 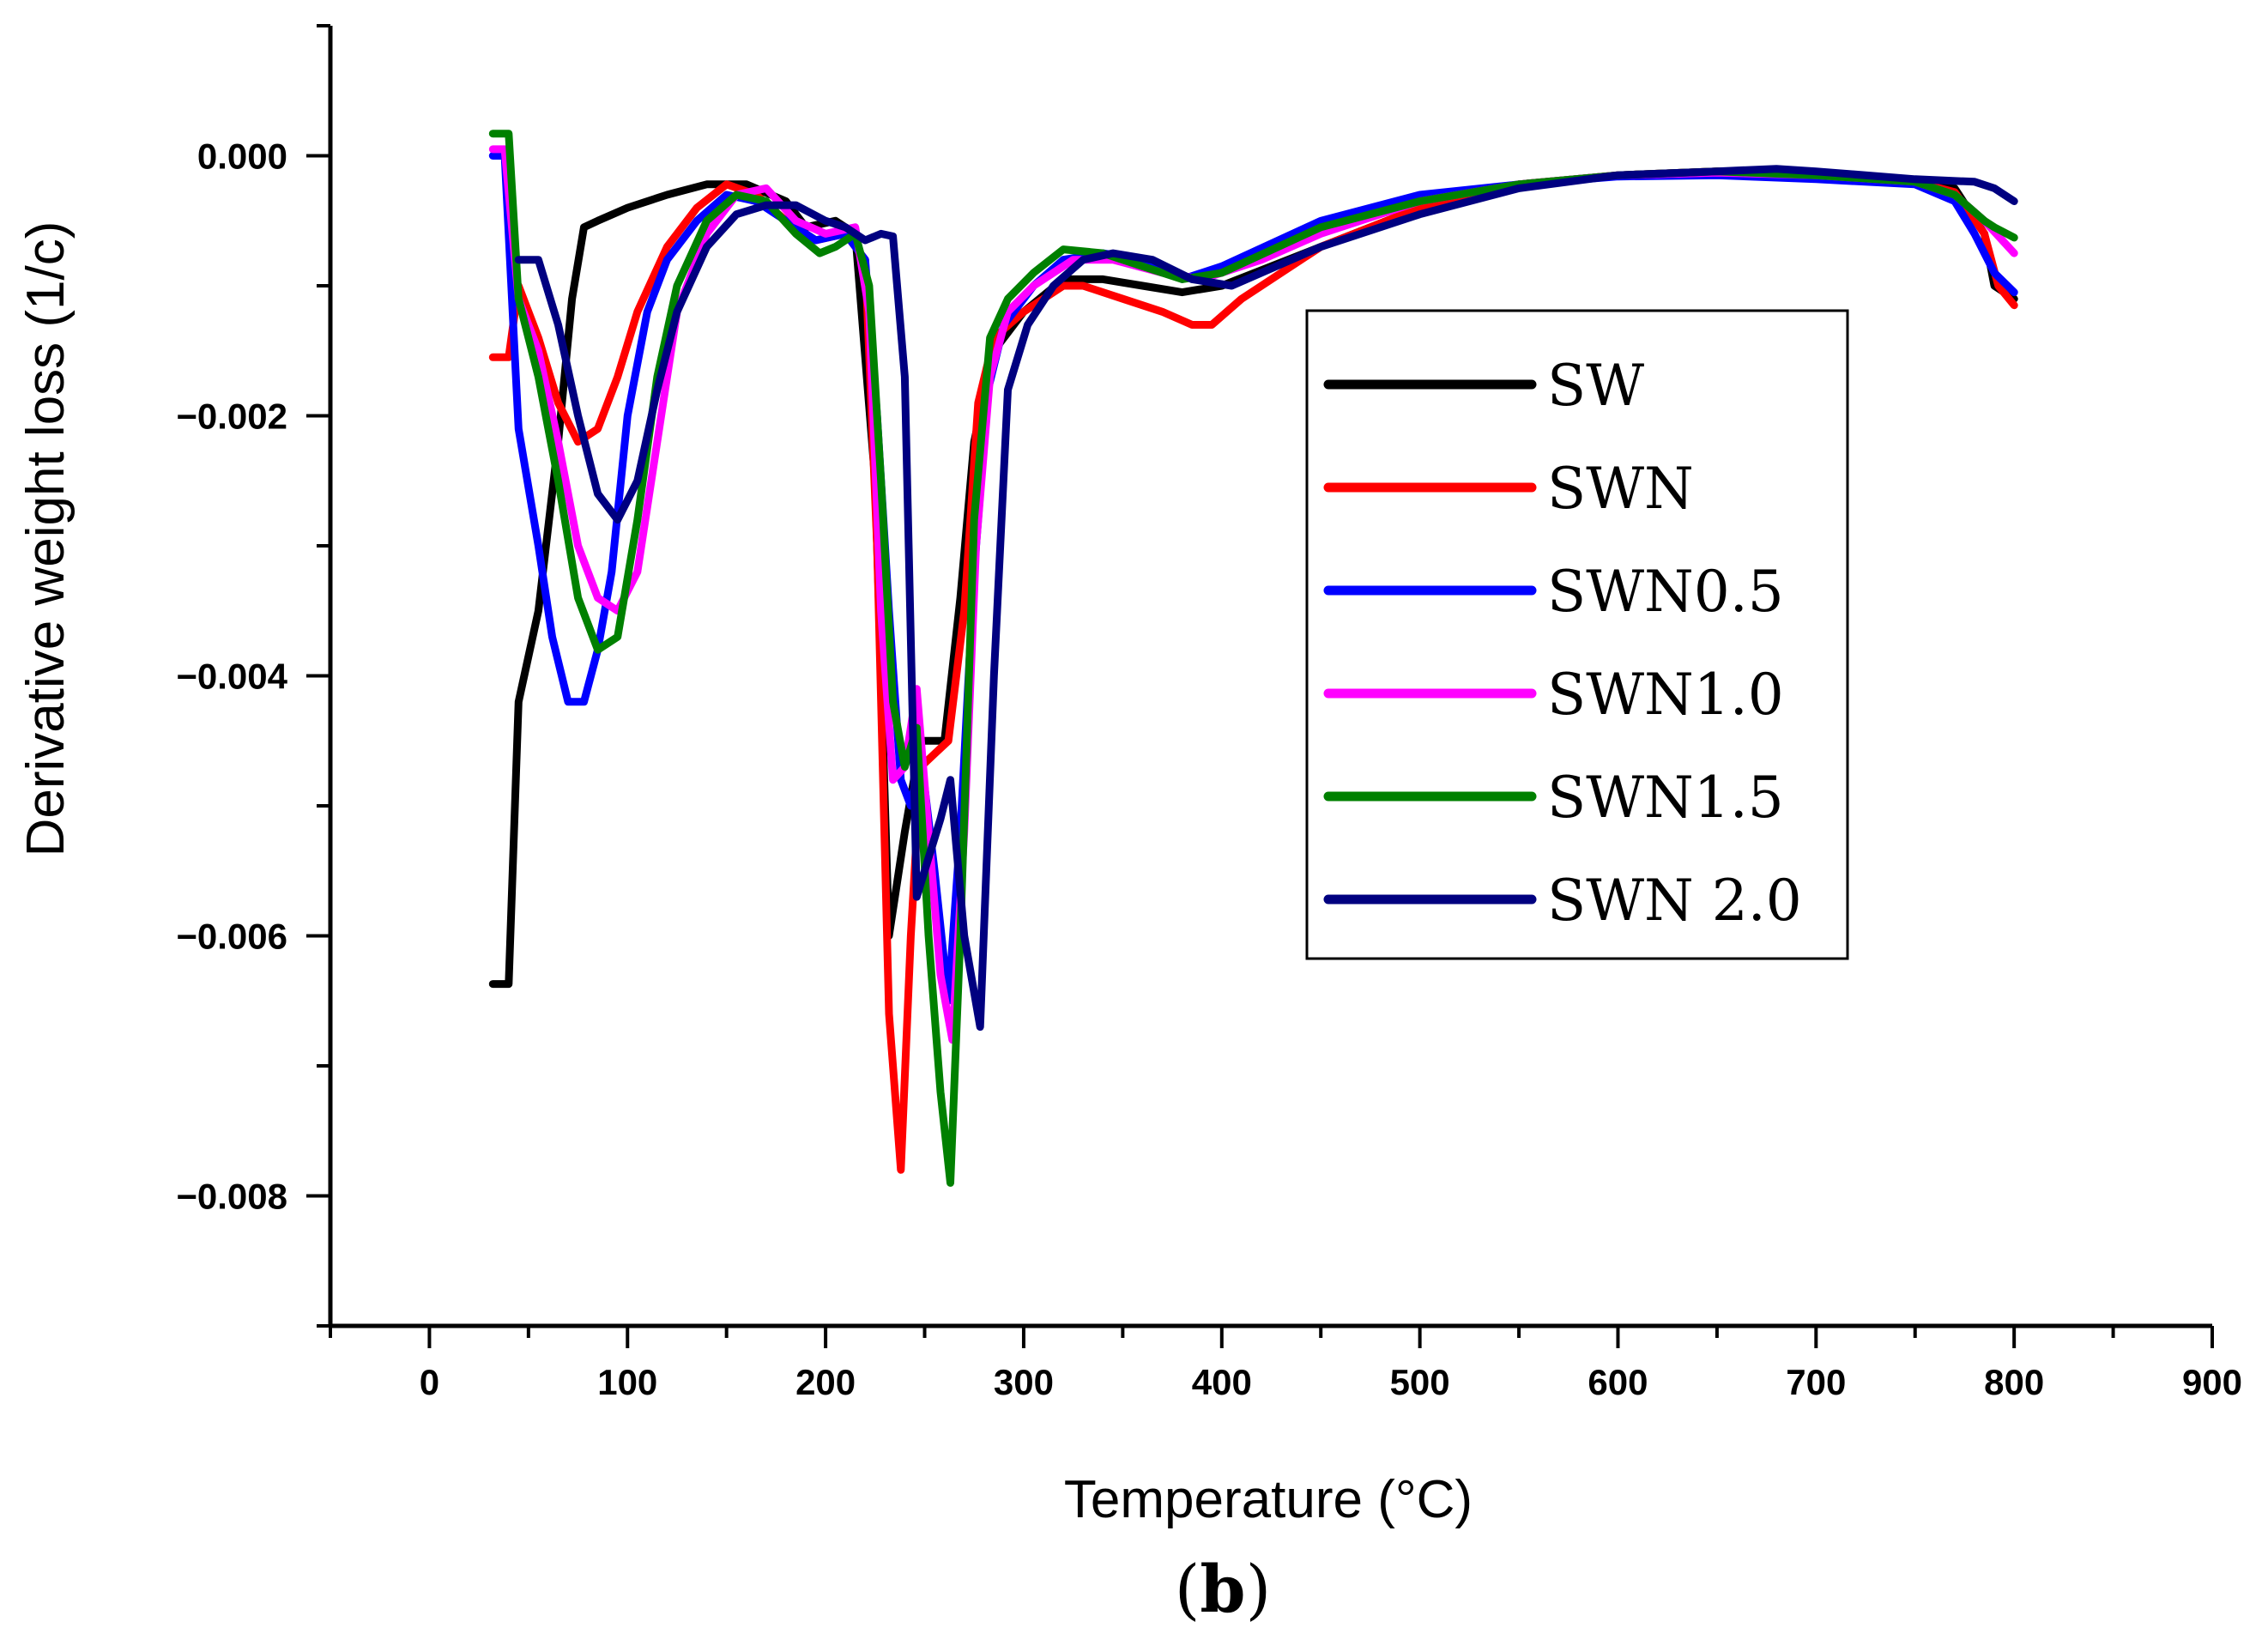 I want to click on y-tick-label: −0.008, so click(x=231, y=1197).